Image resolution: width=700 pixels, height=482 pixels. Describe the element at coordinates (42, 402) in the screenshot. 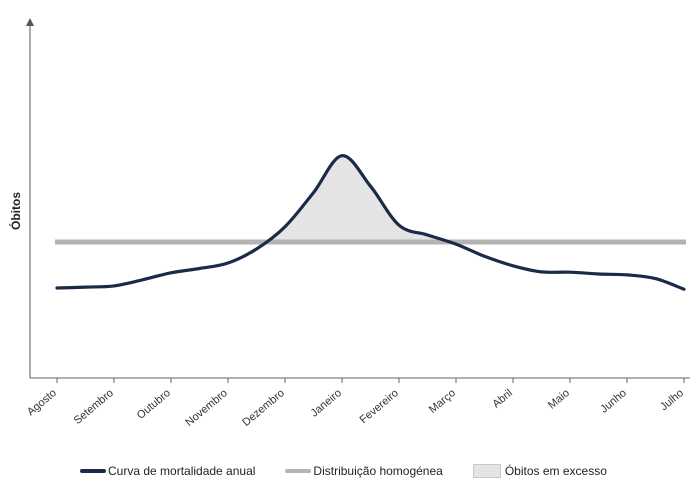

I see `x-tick-label: Agosto` at that location.